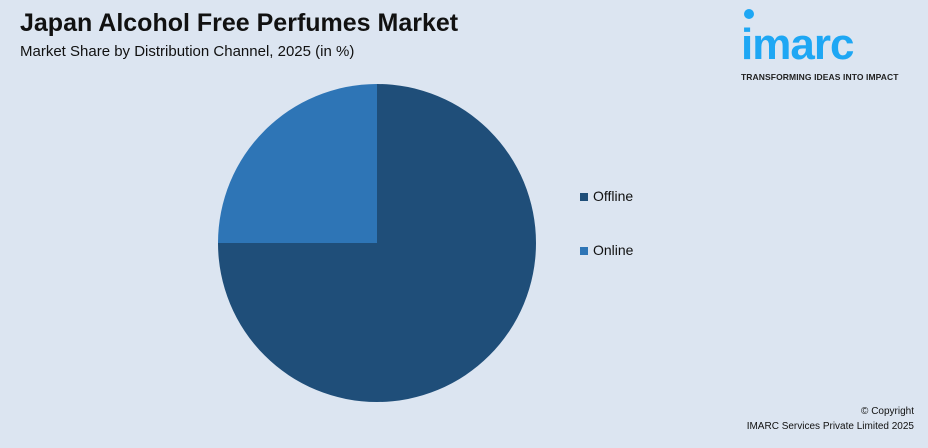 This screenshot has width=928, height=448. Describe the element at coordinates (820, 77) in the screenshot. I see `logo-tagline: TRANSFORMING IDEAS INTO IMPACT` at that location.